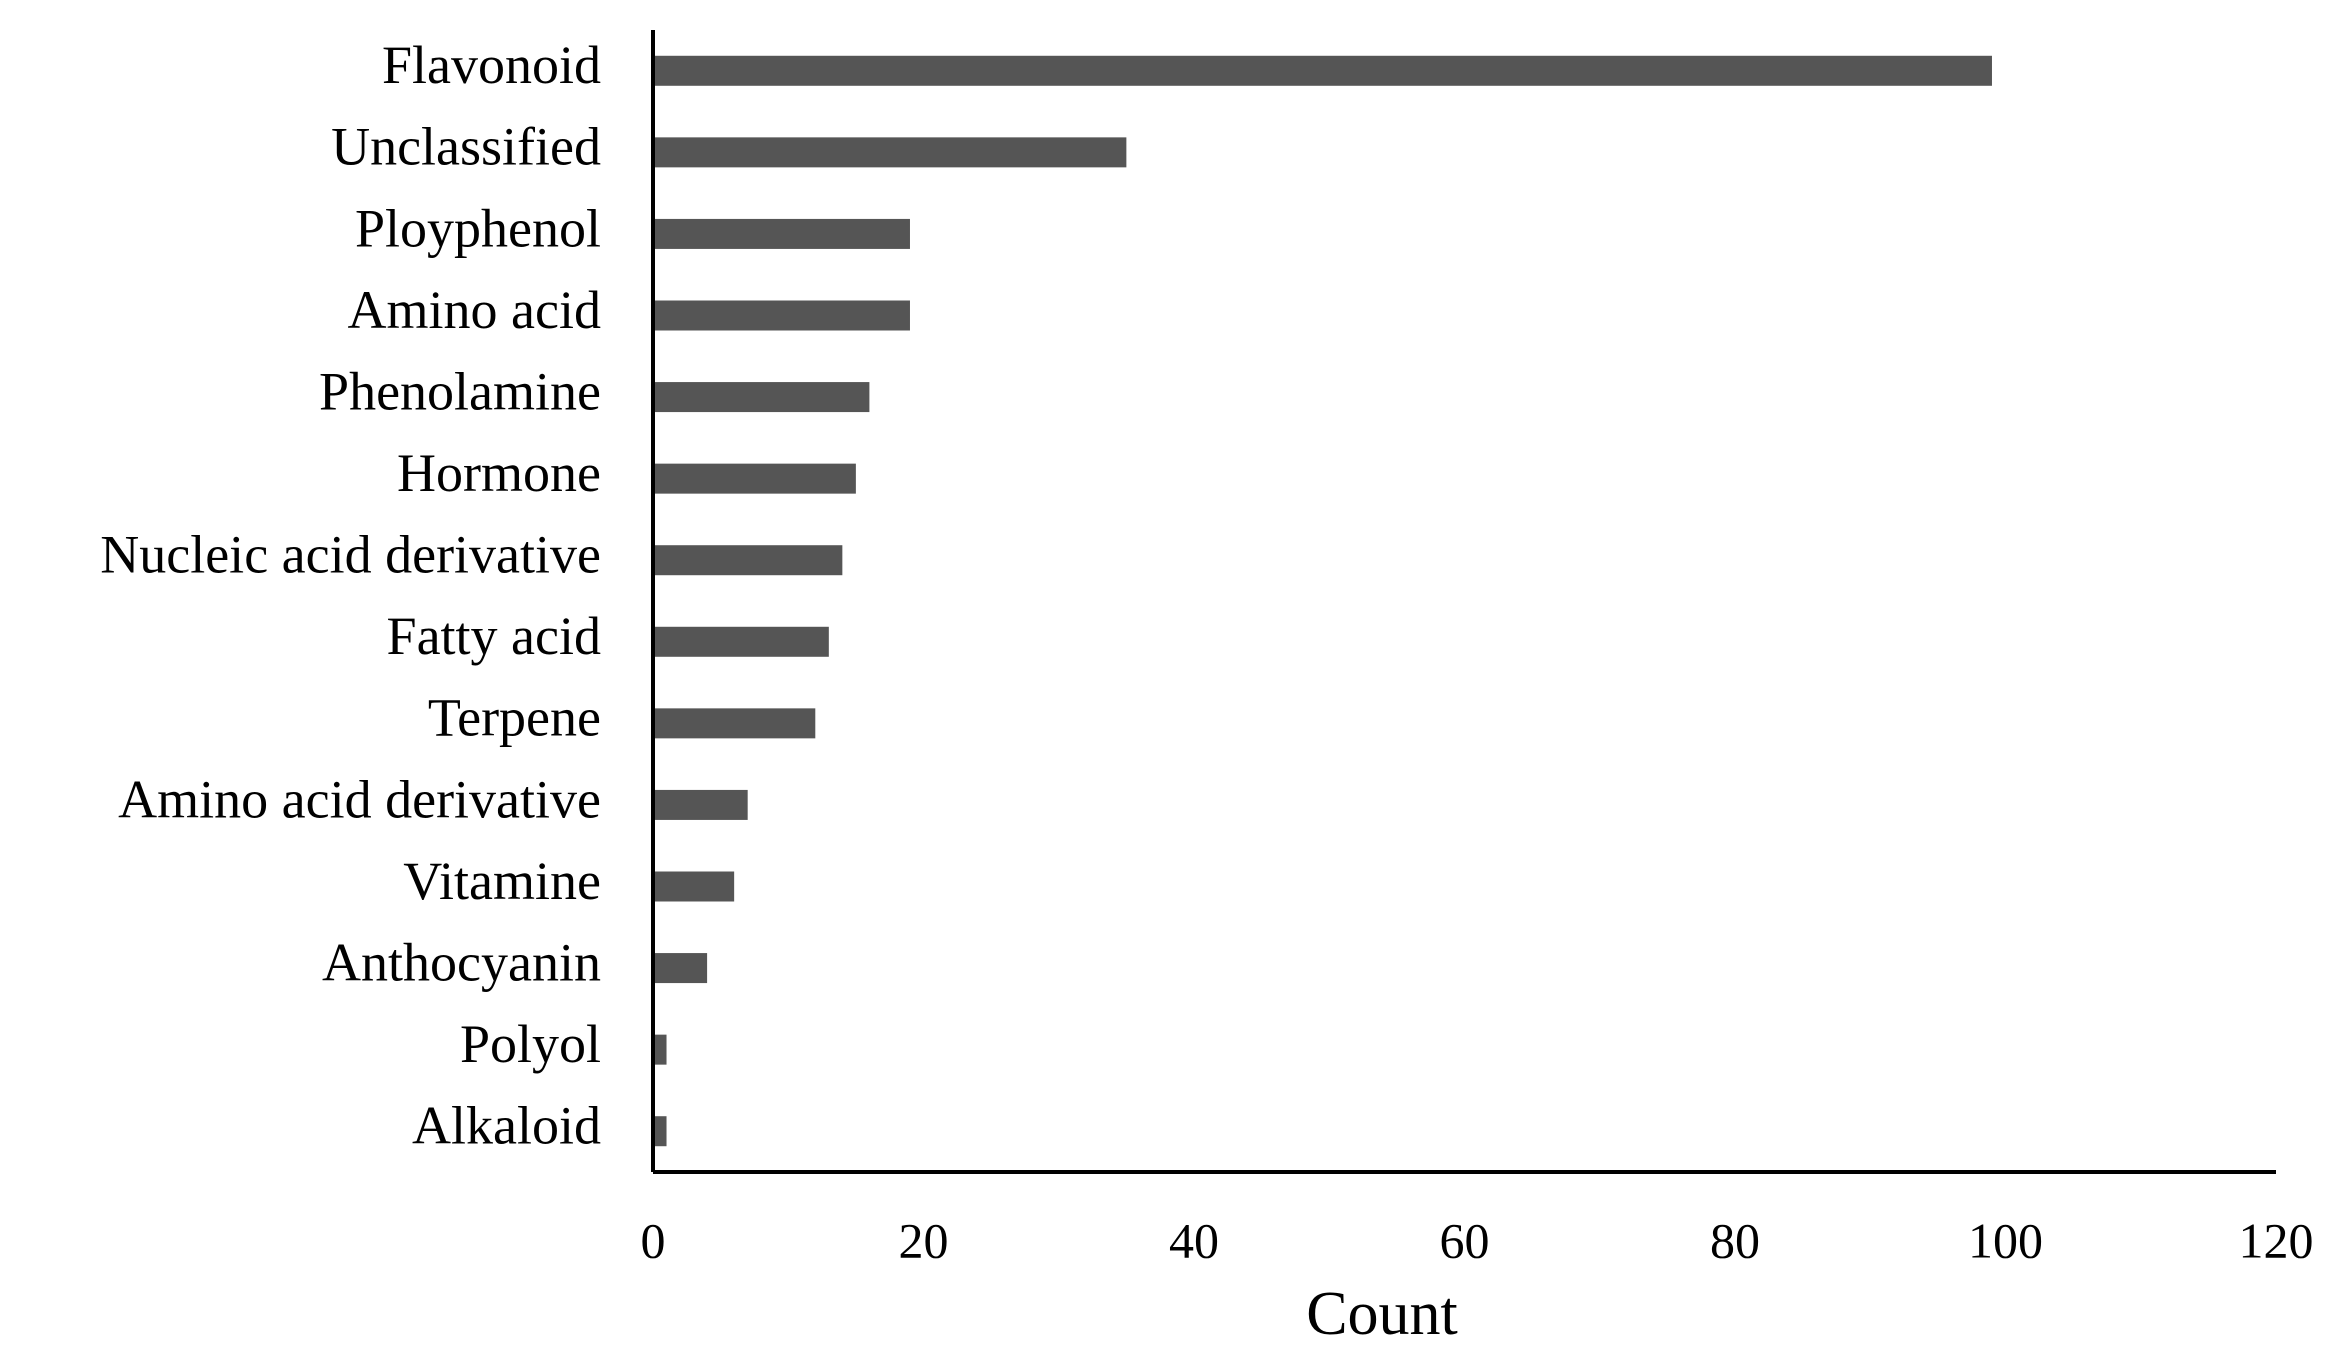  Describe the element at coordinates (530, 1044) in the screenshot. I see `y-tick-label: Polyol` at that location.